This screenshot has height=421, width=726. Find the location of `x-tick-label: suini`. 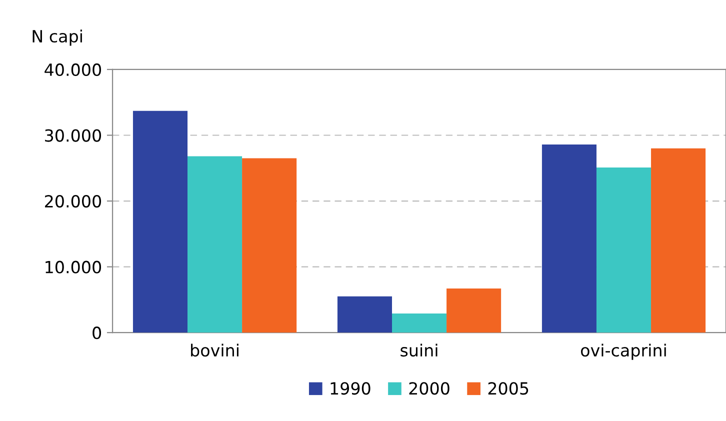

x-tick-label: suini is located at coordinates (419, 350).